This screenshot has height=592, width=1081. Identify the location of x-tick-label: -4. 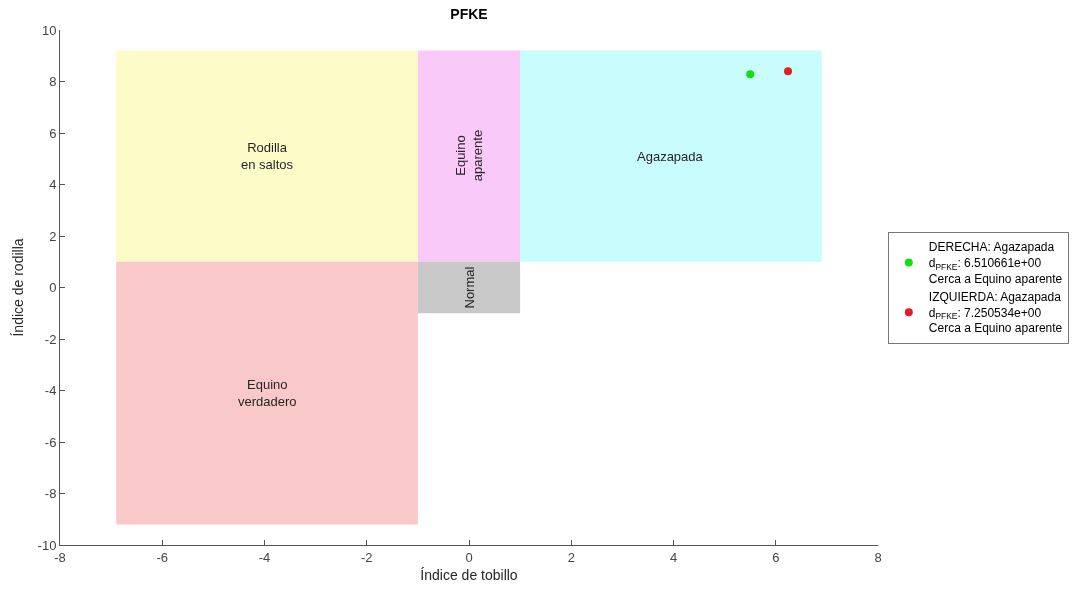
(264, 557).